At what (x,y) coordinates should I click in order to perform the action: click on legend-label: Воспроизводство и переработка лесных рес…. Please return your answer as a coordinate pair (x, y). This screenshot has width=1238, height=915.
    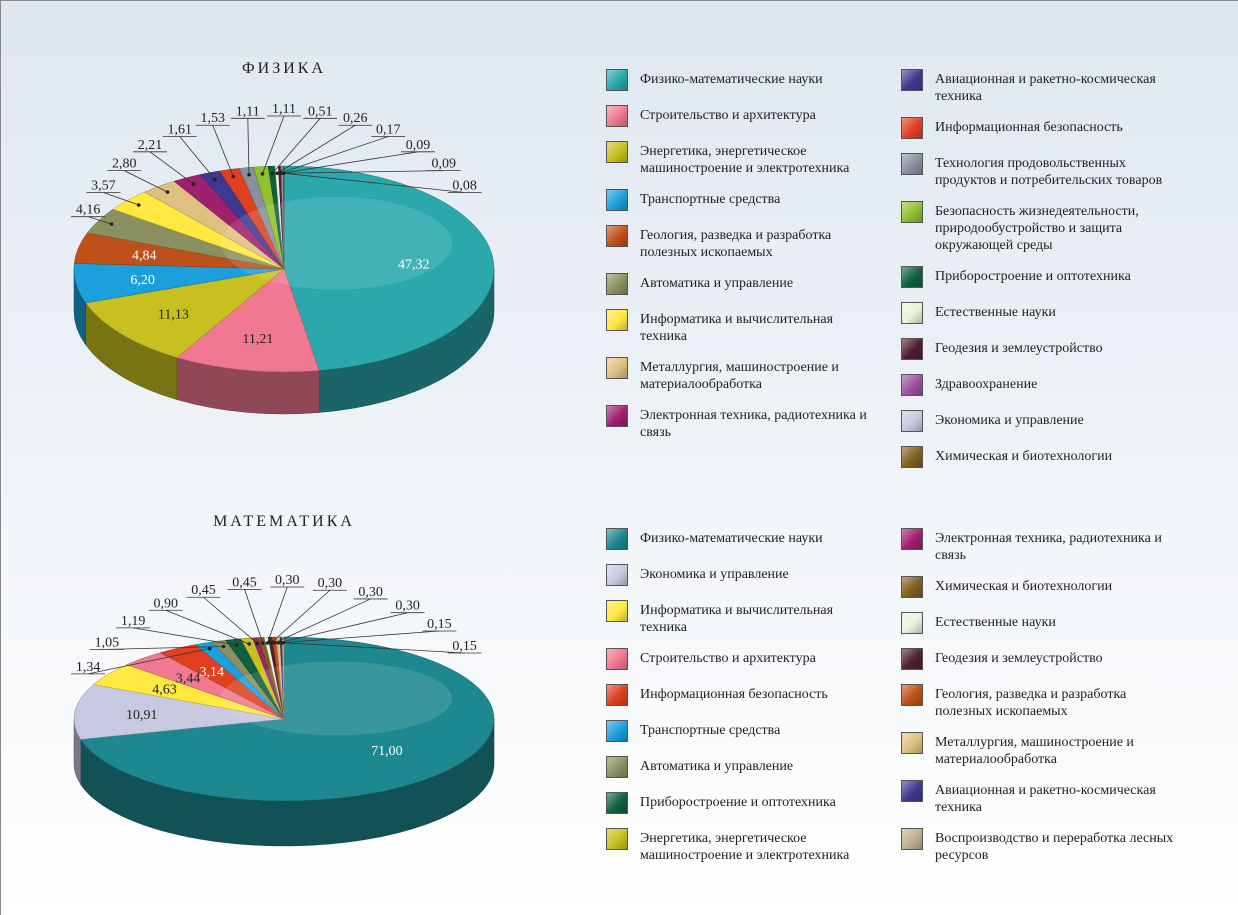
    Looking at the image, I should click on (1054, 847).